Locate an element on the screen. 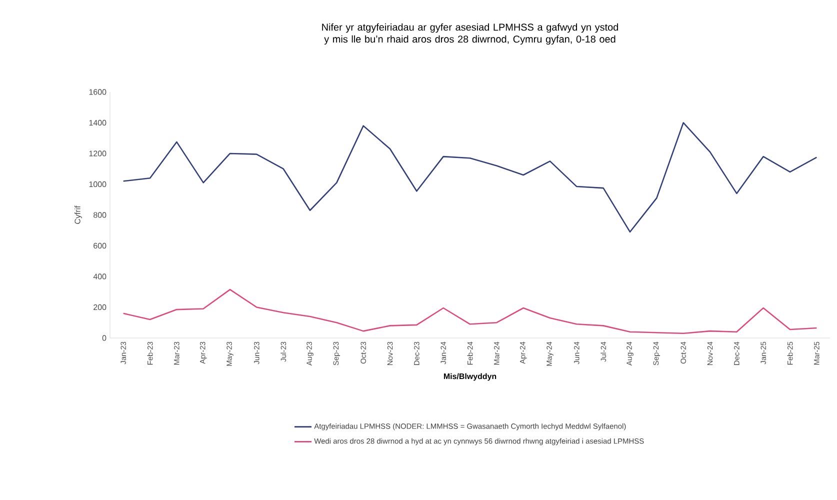  chart-title: Nifer yr atgyfeiriadau ar gyfer asesiad LPMHSS a gafwyd yn ystod y mis lle bu’n rhaid aros dros 28 diwrnod, Cymru gyfan, 0-18 oed is located at coordinates (470, 34).